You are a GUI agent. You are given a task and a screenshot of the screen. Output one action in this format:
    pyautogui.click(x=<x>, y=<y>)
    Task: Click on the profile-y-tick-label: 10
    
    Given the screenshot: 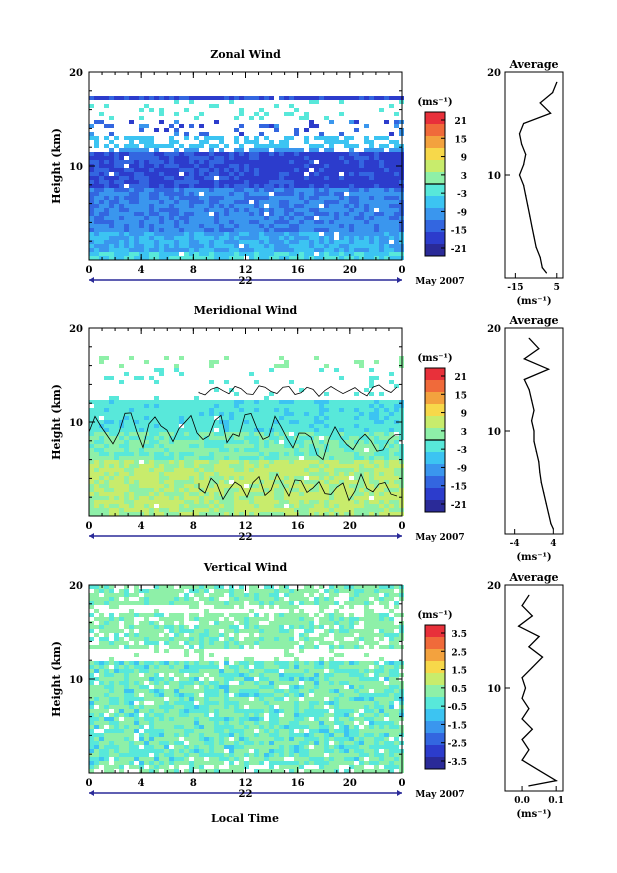 What is the action you would take?
    pyautogui.click(x=494, y=176)
    